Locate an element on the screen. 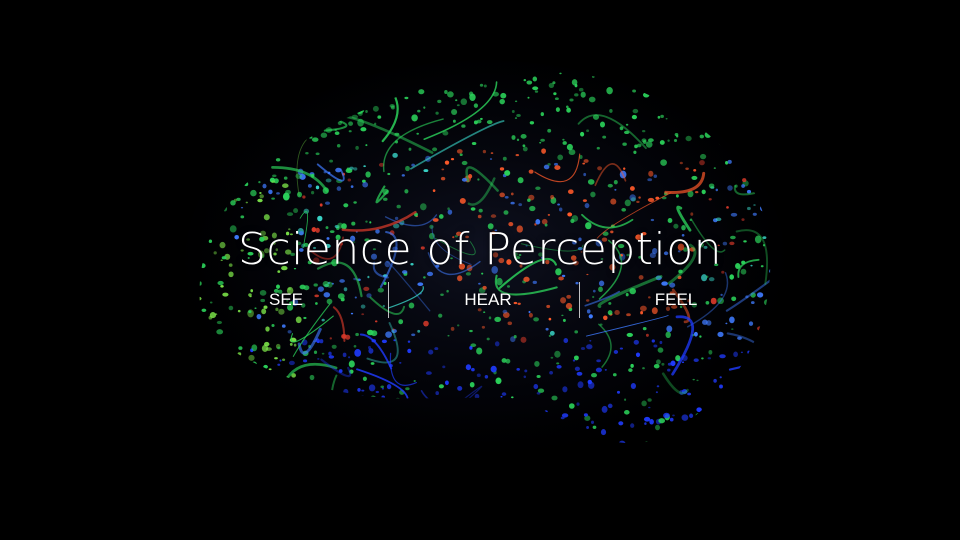 The height and width of the screenshot is (540, 960). perception-nav: SEE HEAR FEEL is located at coordinates (486, 300).